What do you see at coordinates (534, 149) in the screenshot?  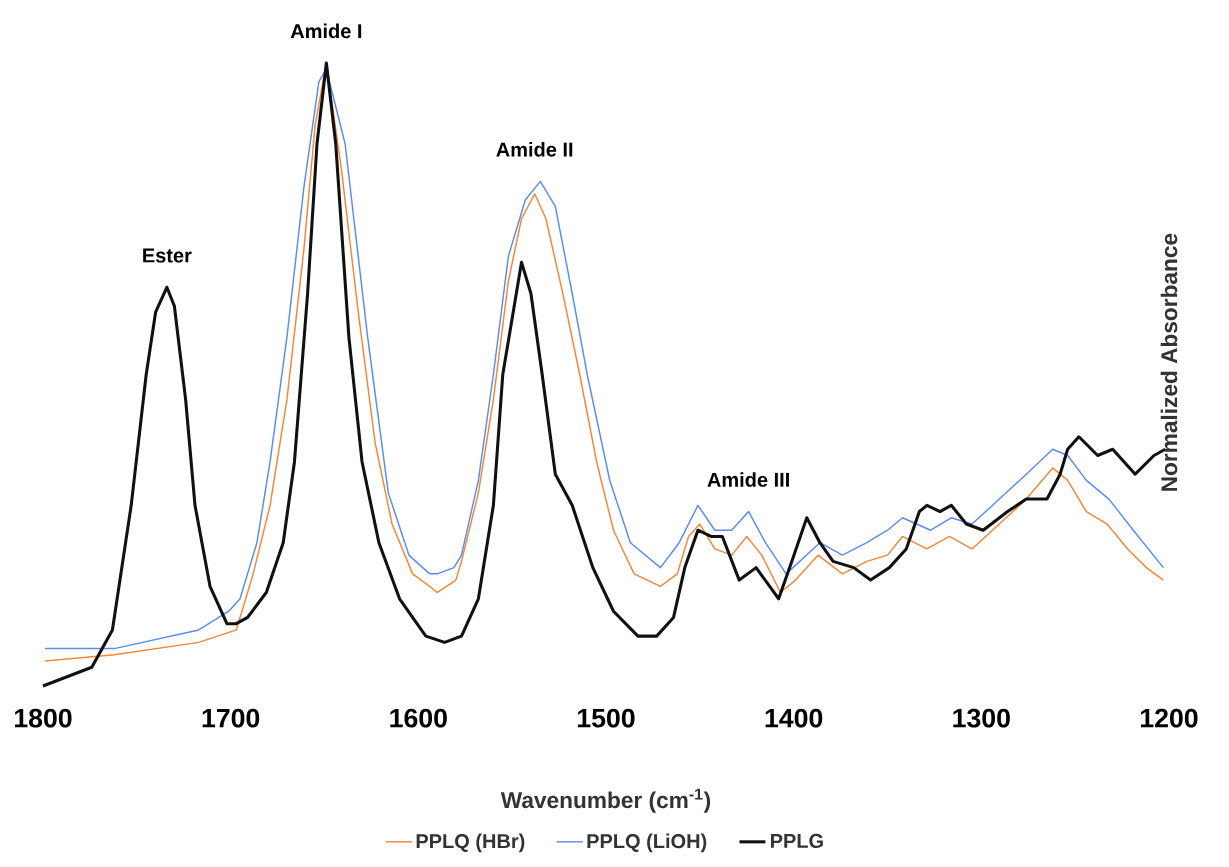 I see `annotation: Amide II` at bounding box center [534, 149].